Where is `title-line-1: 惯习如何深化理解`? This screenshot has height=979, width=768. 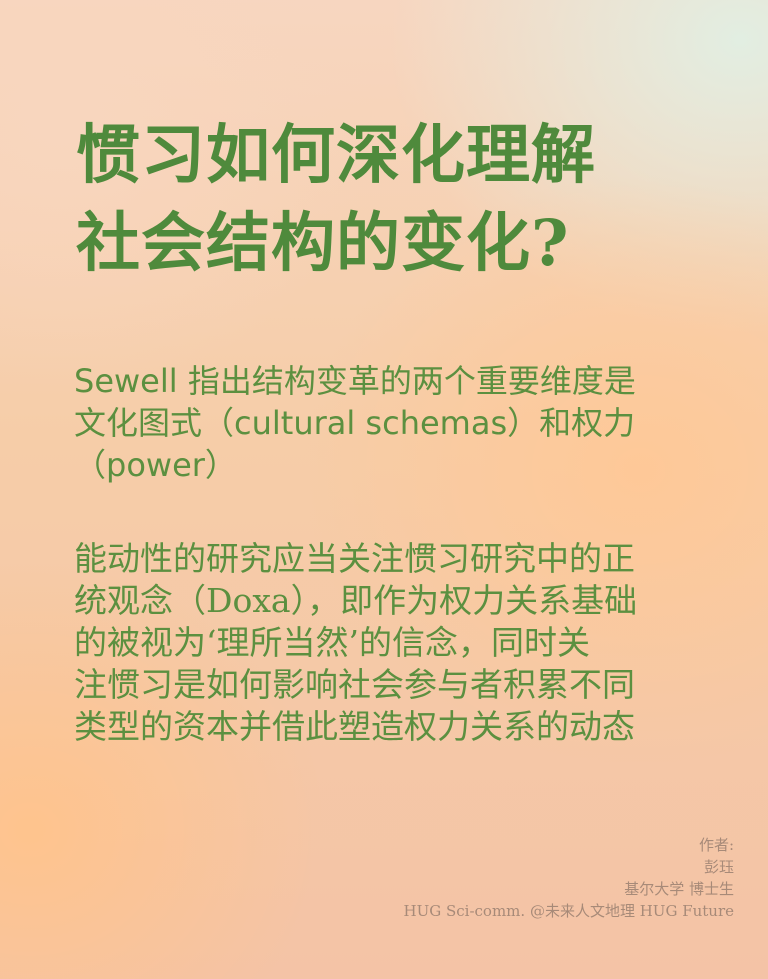
title-line-1: 惯习如何深化理解 is located at coordinates (336, 155).